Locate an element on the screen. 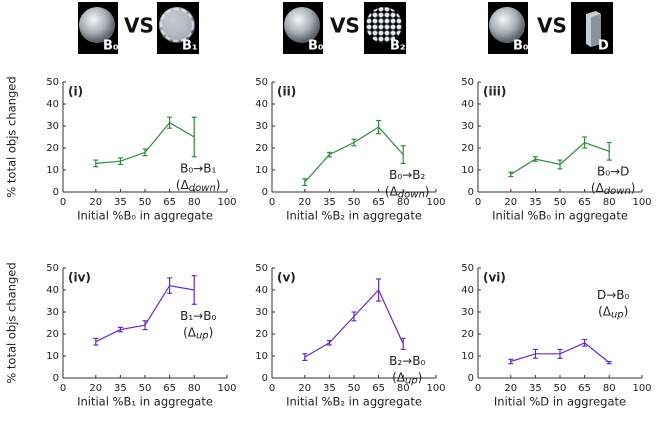  panel-label: (iii) is located at coordinates (494, 92).